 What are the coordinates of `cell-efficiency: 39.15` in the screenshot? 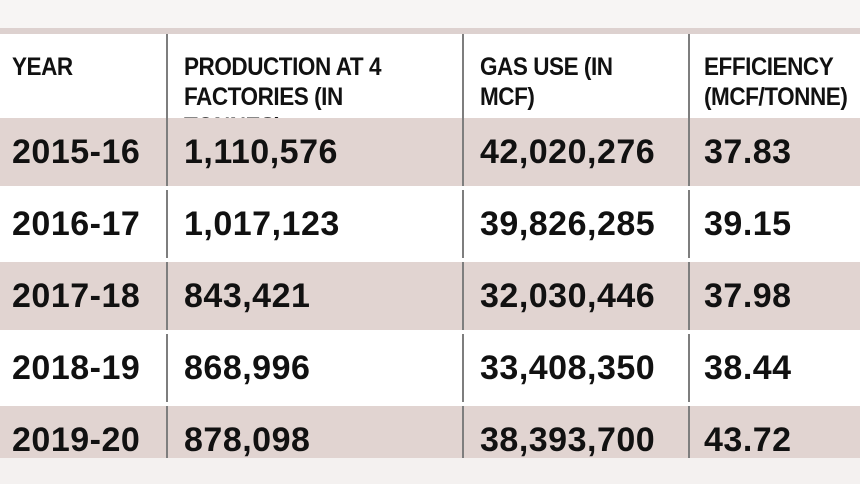 It's located at (775, 224).